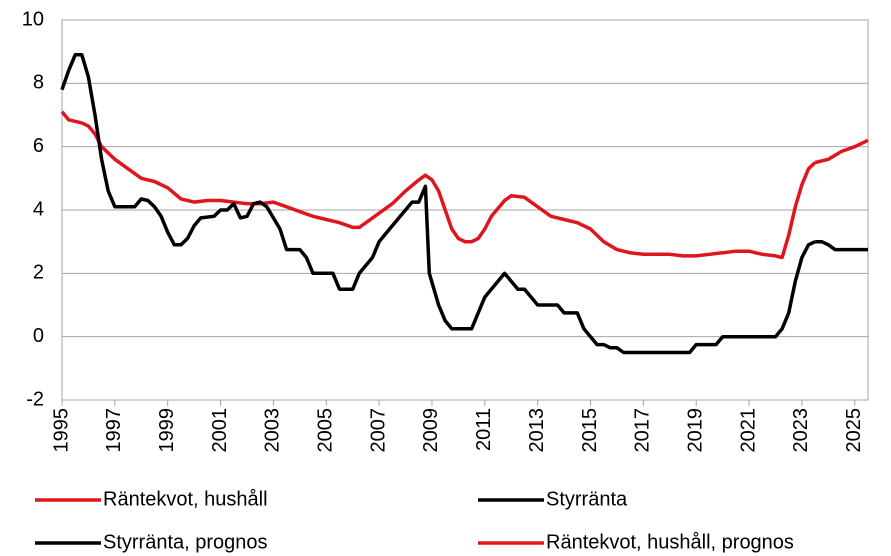 This screenshot has width=891, height=556. What do you see at coordinates (35, 399) in the screenshot?
I see `y-tick-label: -2` at bounding box center [35, 399].